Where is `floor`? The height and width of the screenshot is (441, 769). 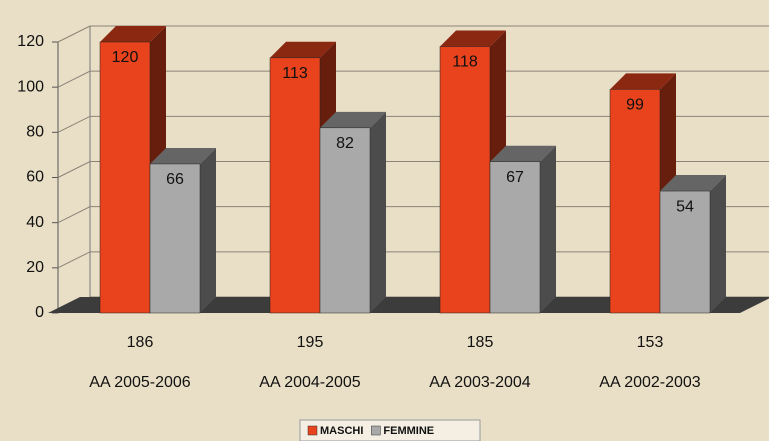 floor is located at coordinates (408, 305).